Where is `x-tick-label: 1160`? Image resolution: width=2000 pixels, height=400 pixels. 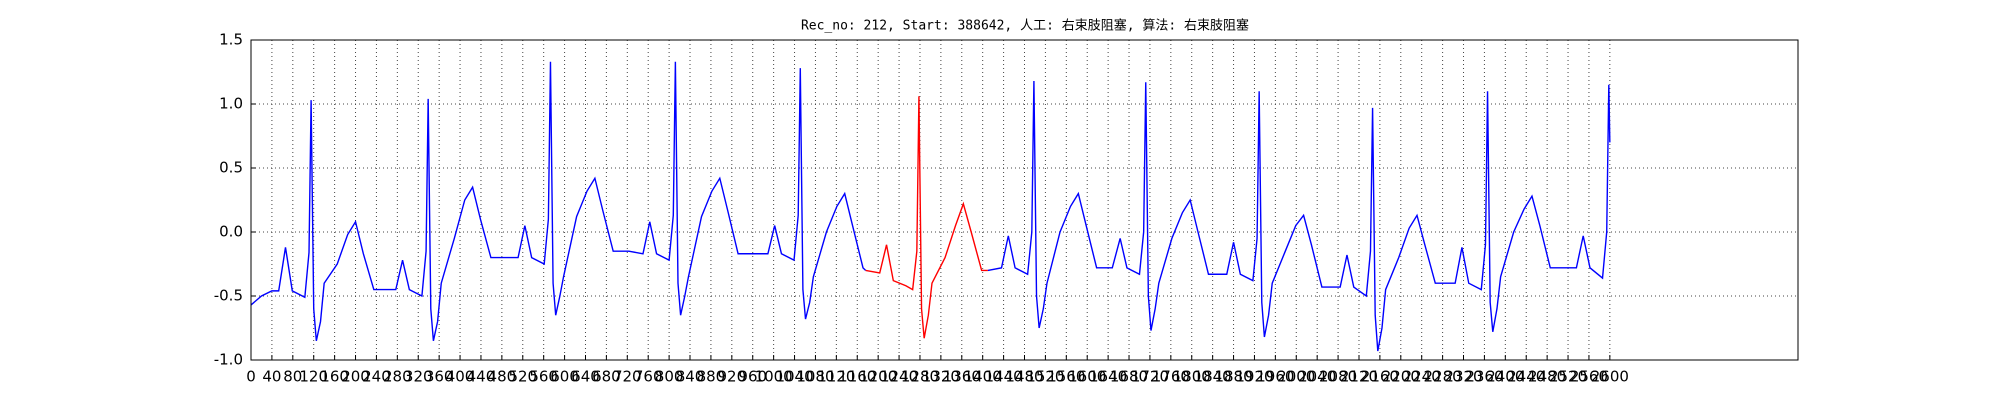
x-tick-label: 1160 is located at coordinates (857, 377).